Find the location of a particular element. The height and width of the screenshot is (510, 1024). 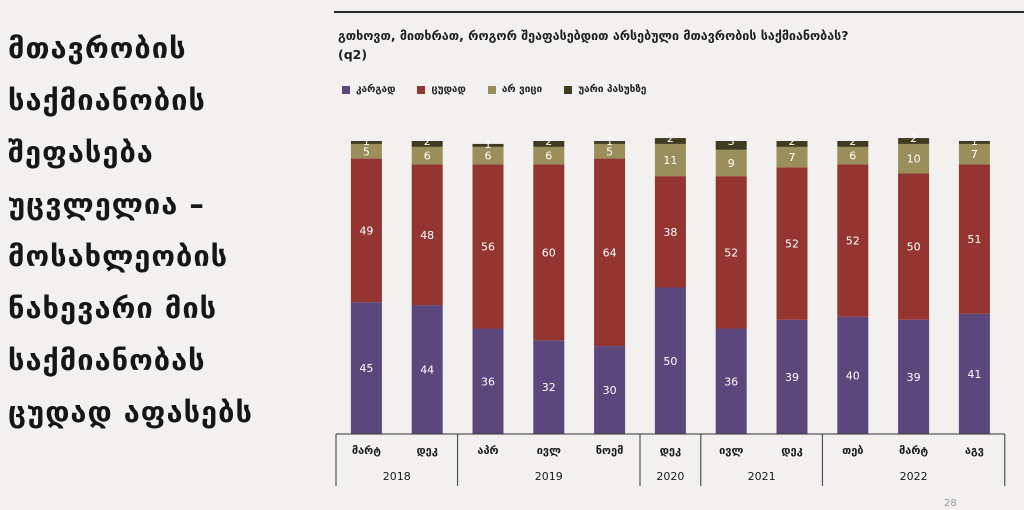

data-label: 32 is located at coordinates (549, 387).